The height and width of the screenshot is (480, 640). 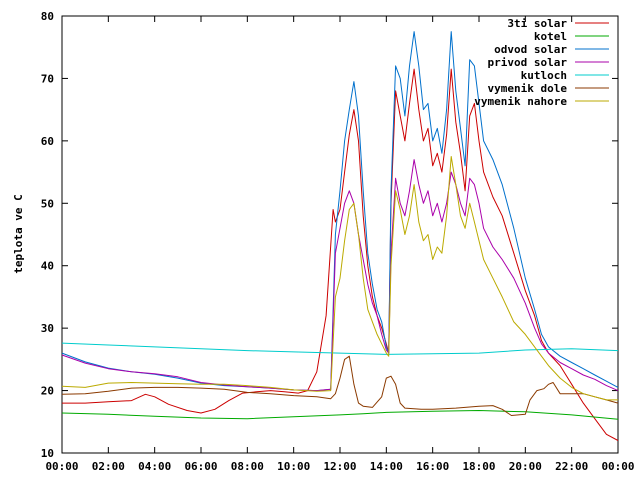 I want to click on y-tick-label: 70, so click(x=47, y=78).